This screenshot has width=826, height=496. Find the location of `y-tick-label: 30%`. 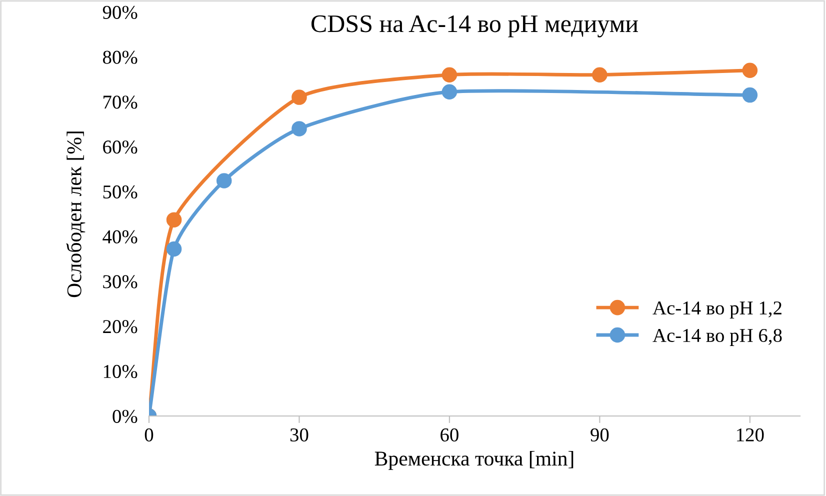

y-tick-label: 30% is located at coordinates (120, 281).